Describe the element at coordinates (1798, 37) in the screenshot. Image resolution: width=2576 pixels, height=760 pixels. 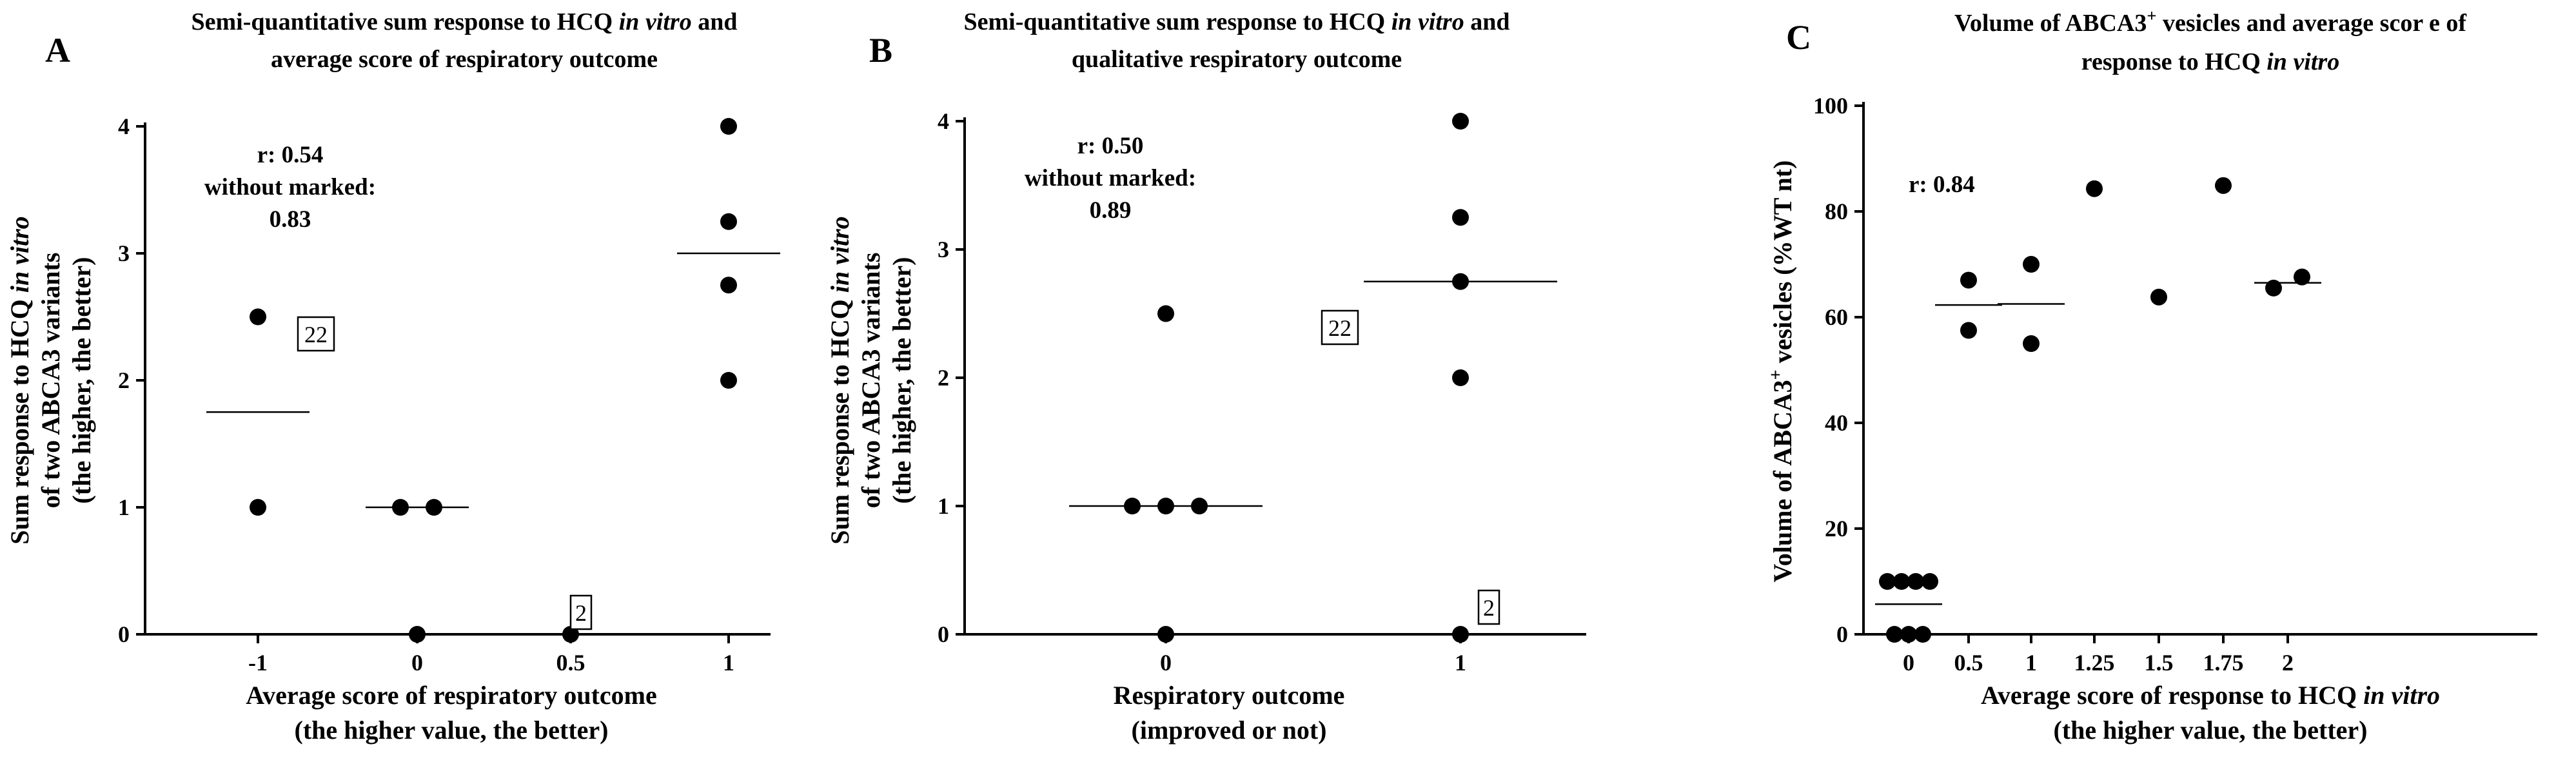
I see `panel-label: C` at that location.